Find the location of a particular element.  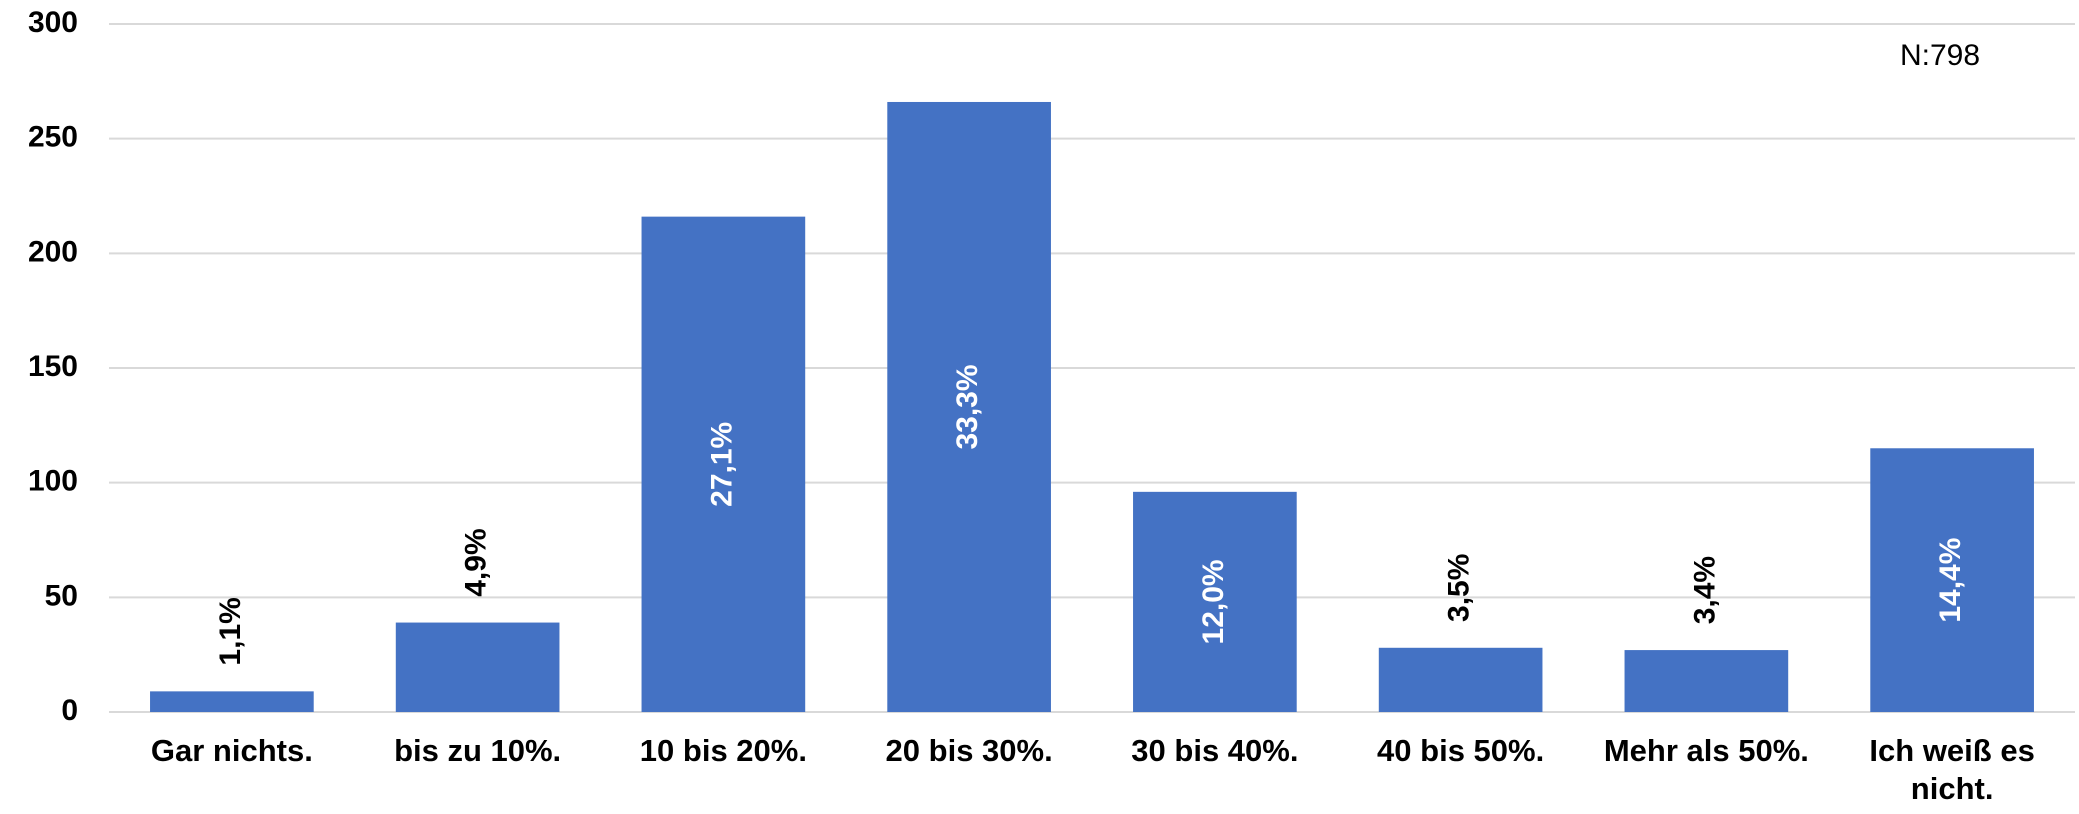

x-tick-label: 40 bis 50%. is located at coordinates (1461, 750).